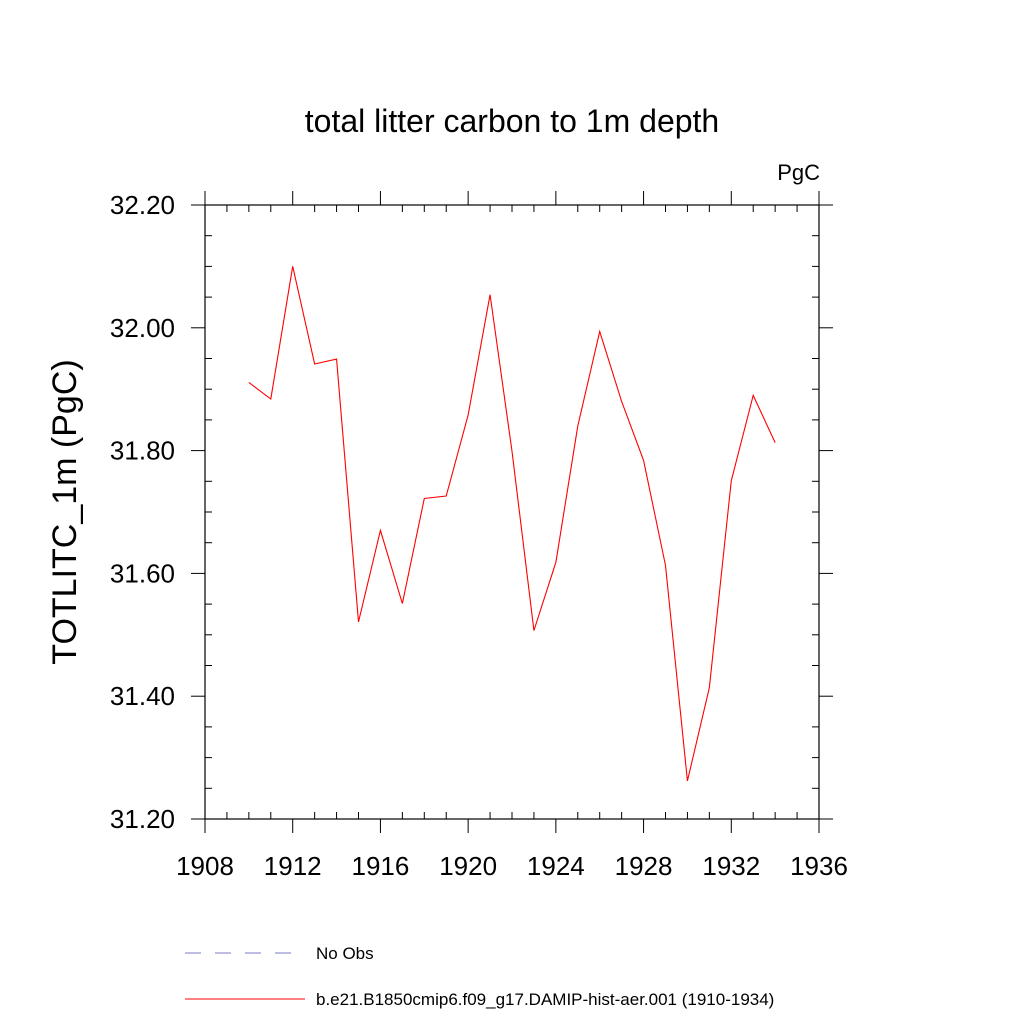 The image size is (1024, 1029). What do you see at coordinates (65, 511) in the screenshot?
I see `y-axis-label: TOTLITC_1m (PgC)` at bounding box center [65, 511].